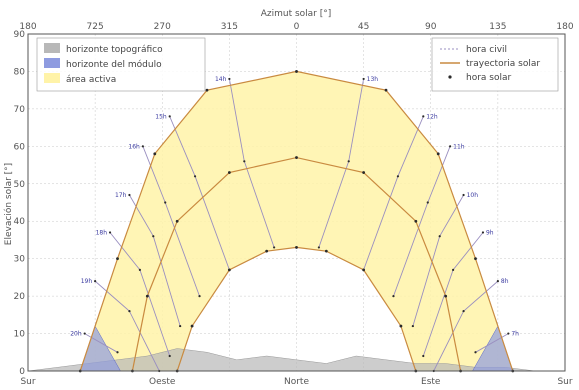  What do you see at coordinates (52, 63) in the screenshot?
I see `legend-swatch-module` at bounding box center [52, 63].